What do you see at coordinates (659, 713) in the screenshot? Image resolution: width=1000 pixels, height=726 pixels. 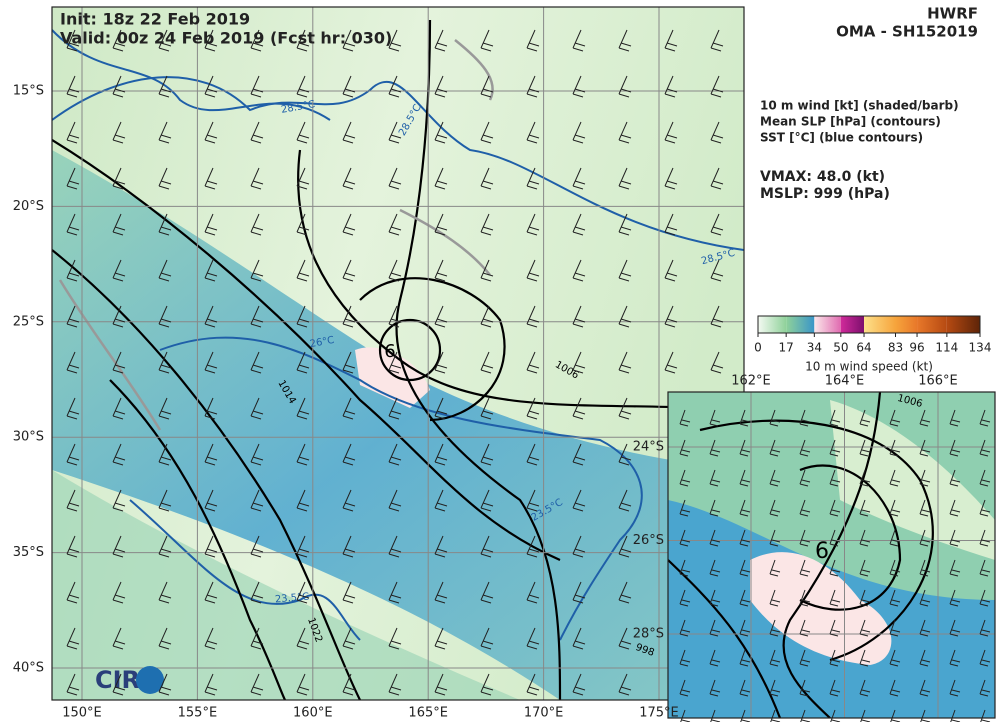 I see `lon-label: 175°E` at bounding box center [659, 713].